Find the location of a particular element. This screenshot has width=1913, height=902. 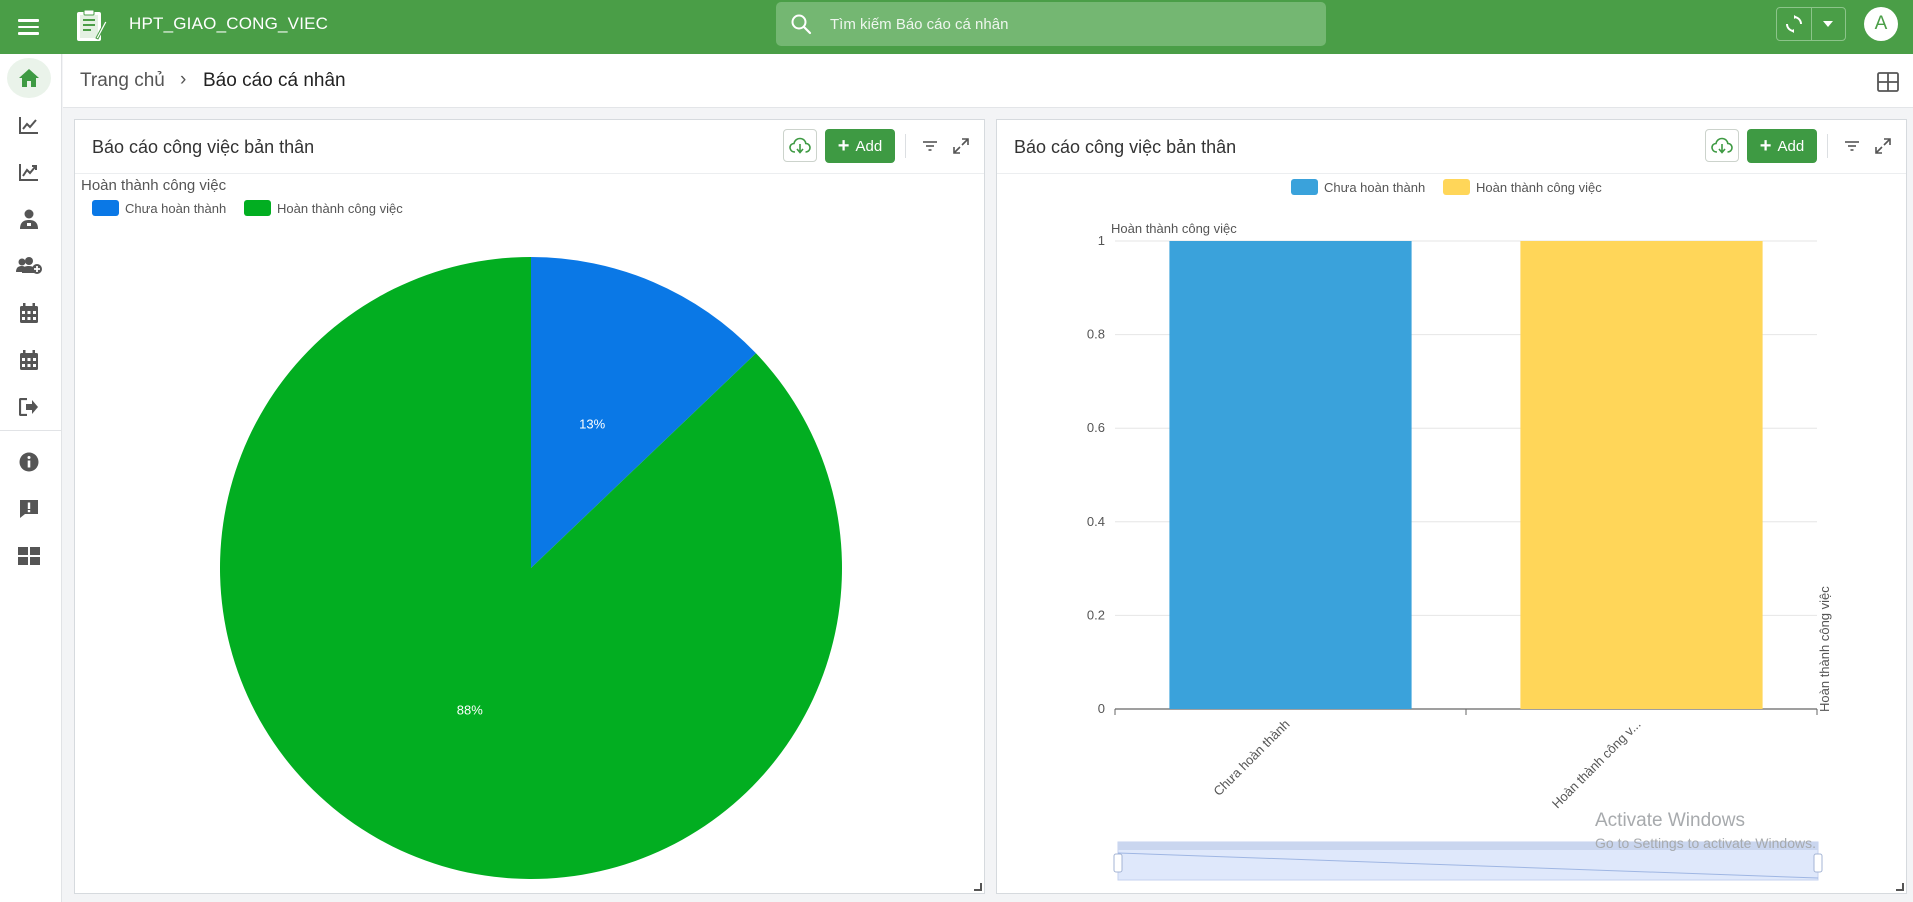

breadcrumb-home-link: Trang chủ is located at coordinates (122, 80).